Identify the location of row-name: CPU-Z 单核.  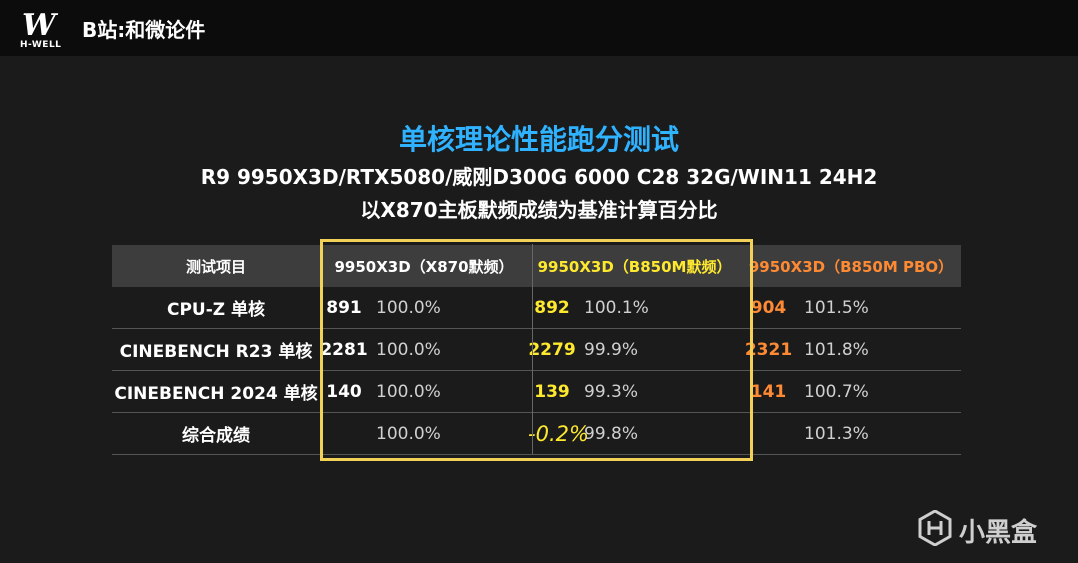
(216, 308).